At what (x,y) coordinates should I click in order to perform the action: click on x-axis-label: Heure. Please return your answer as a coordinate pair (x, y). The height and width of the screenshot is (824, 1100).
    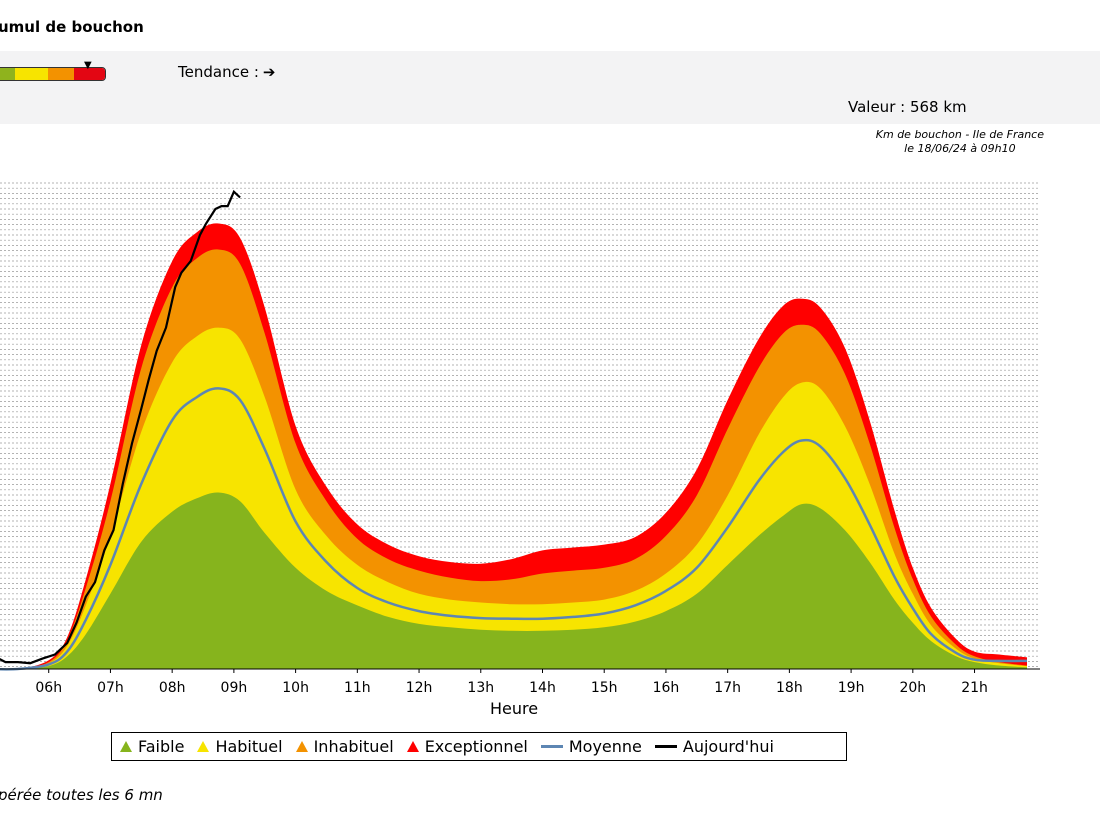
    Looking at the image, I should click on (514, 708).